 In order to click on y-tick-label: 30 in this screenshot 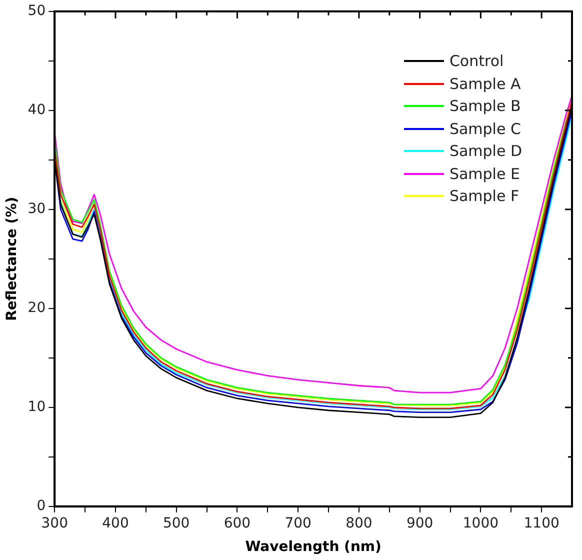, I will do `click(37, 209)`.